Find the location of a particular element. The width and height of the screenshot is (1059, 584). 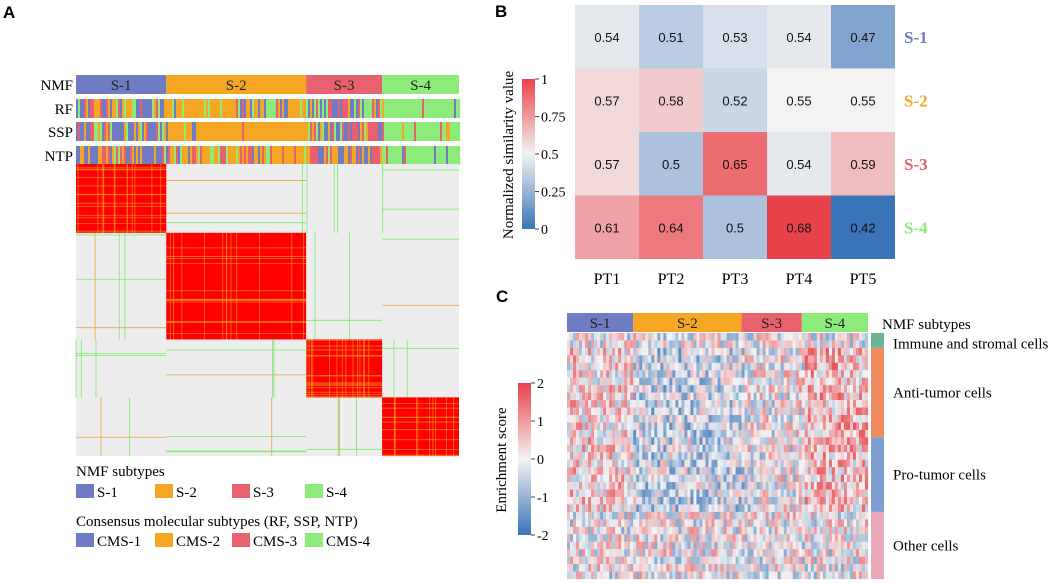

a-legend-nmf-swatch is located at coordinates (241, 491).